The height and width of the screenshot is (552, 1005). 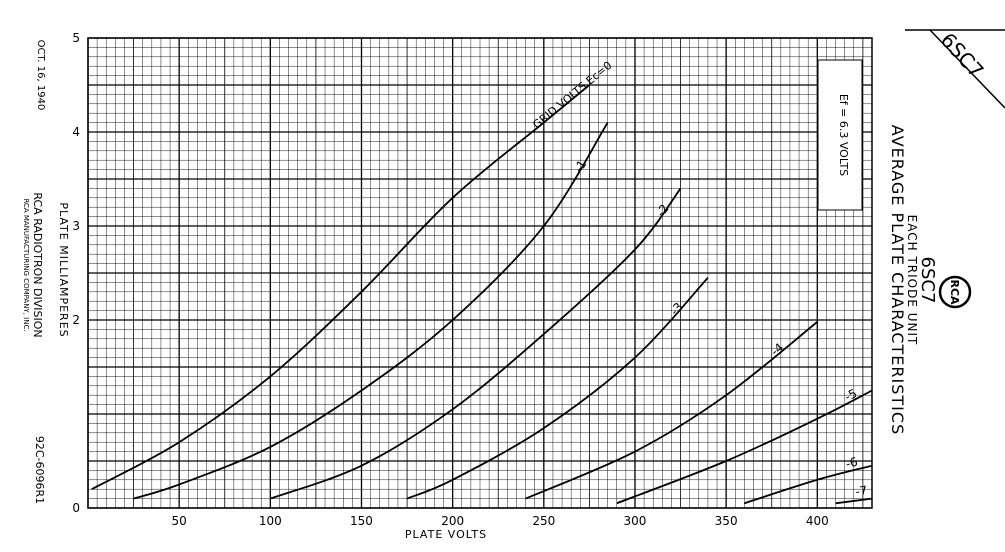 I want to click on sheet-date: OCT. 16, 1940, so click(x=40, y=75).